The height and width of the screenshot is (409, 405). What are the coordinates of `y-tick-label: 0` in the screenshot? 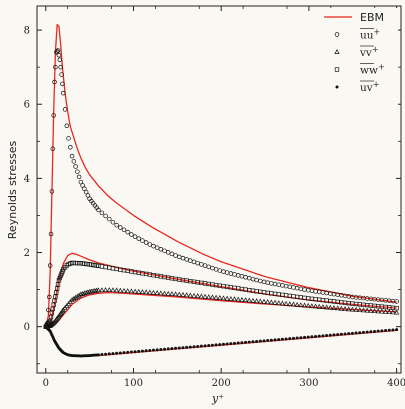 It's located at (27, 327).